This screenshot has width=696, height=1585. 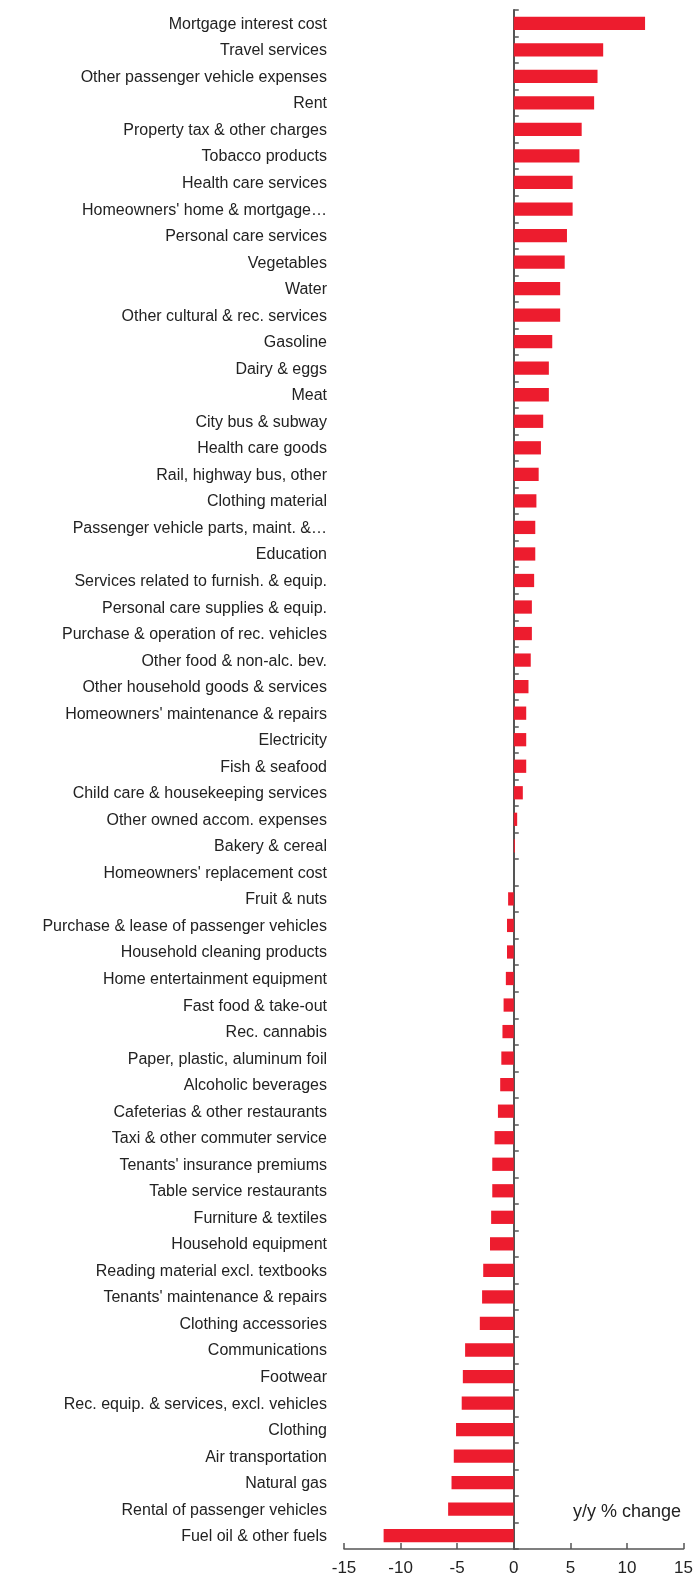 I want to click on y-tick-label: Homeowners' replacement cost, so click(x=215, y=872).